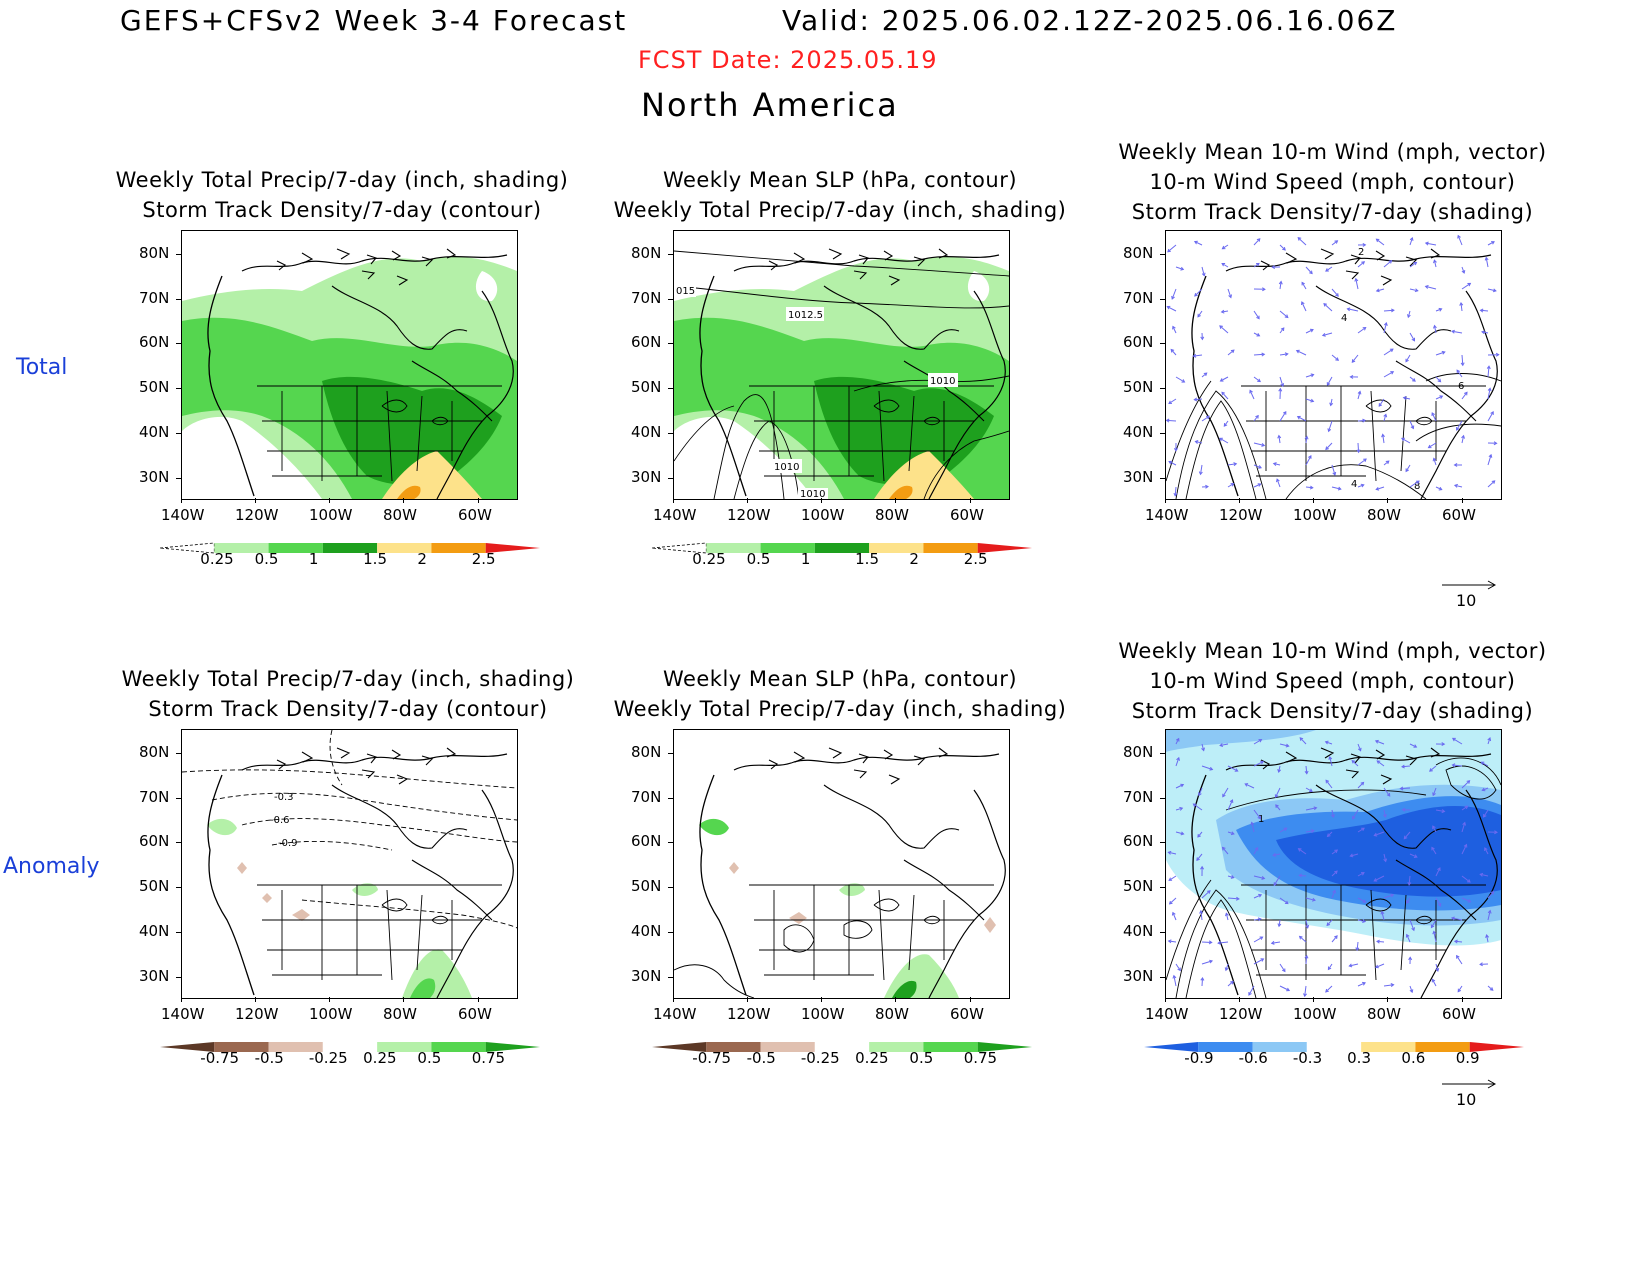  I want to click on panel2-map-graphic: 015 1012.5 1010 1010 1010, so click(841, 373).